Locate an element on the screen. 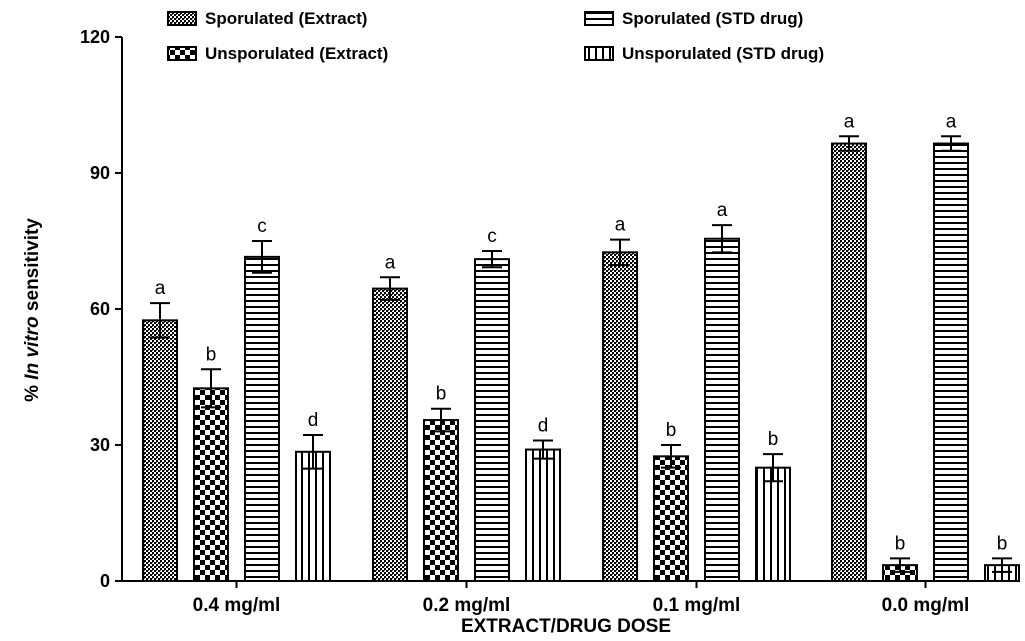 The image size is (1025, 641). legend-label: Unsporulated (STD drug) is located at coordinates (723, 53).